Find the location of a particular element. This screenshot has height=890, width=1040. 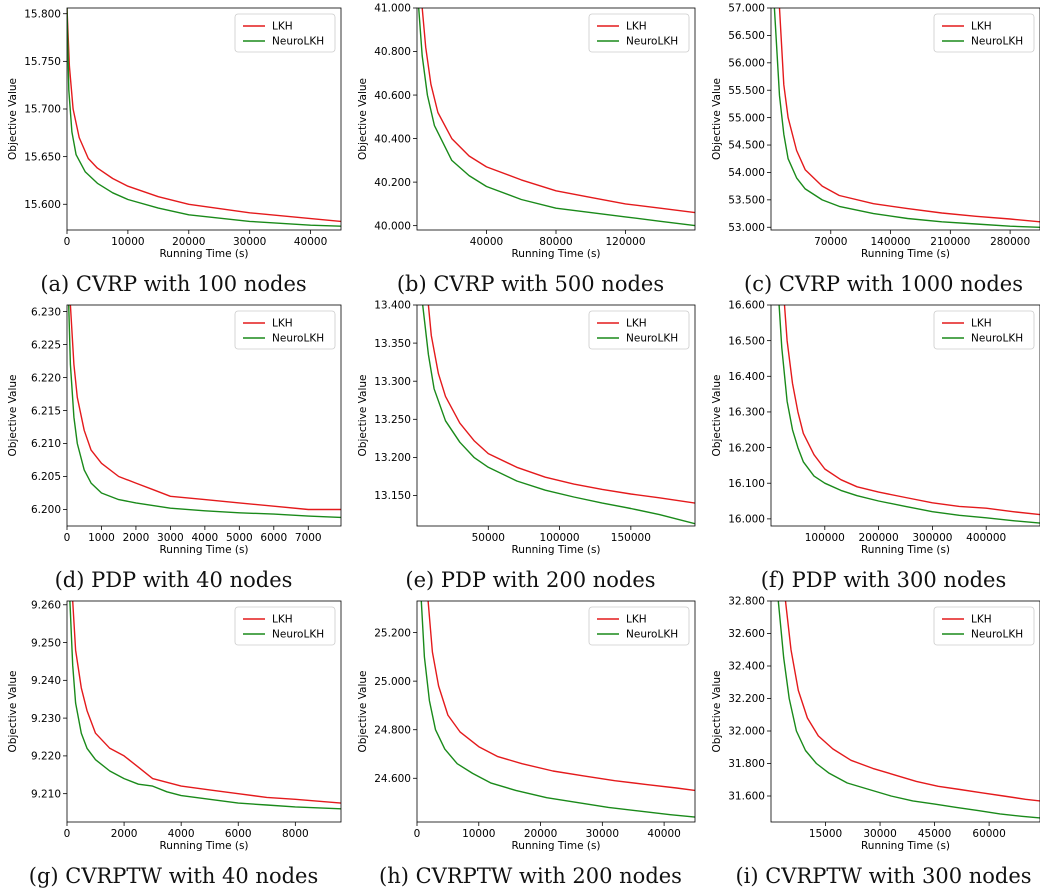

x-tick-label: 120000 is located at coordinates (625, 242).